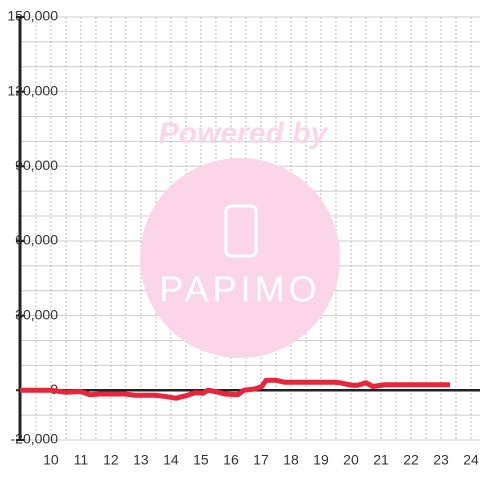 The height and width of the screenshot is (480, 480). I want to click on watermark-logo: PAPIMO, so click(239, 289).